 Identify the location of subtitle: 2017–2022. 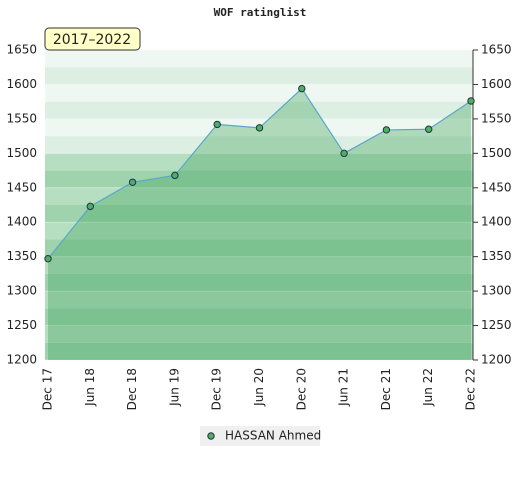
(92, 40).